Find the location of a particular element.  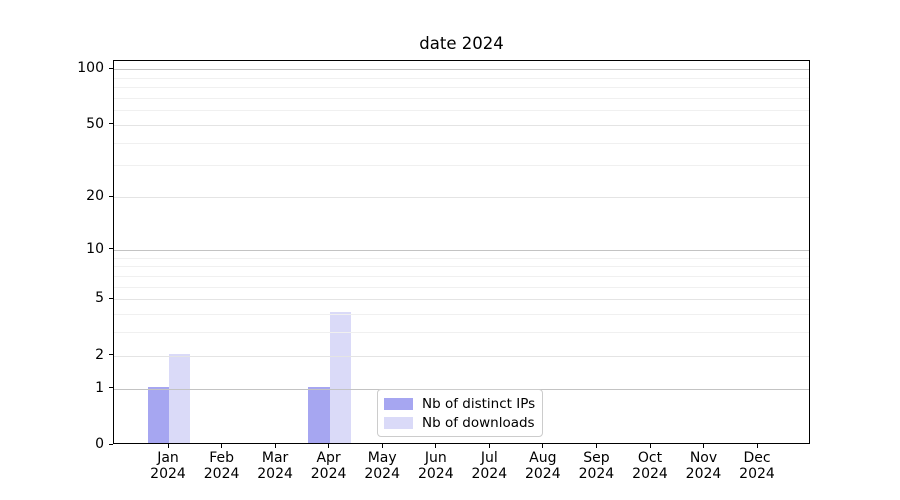

legend-swatch-downloads is located at coordinates (398, 422).